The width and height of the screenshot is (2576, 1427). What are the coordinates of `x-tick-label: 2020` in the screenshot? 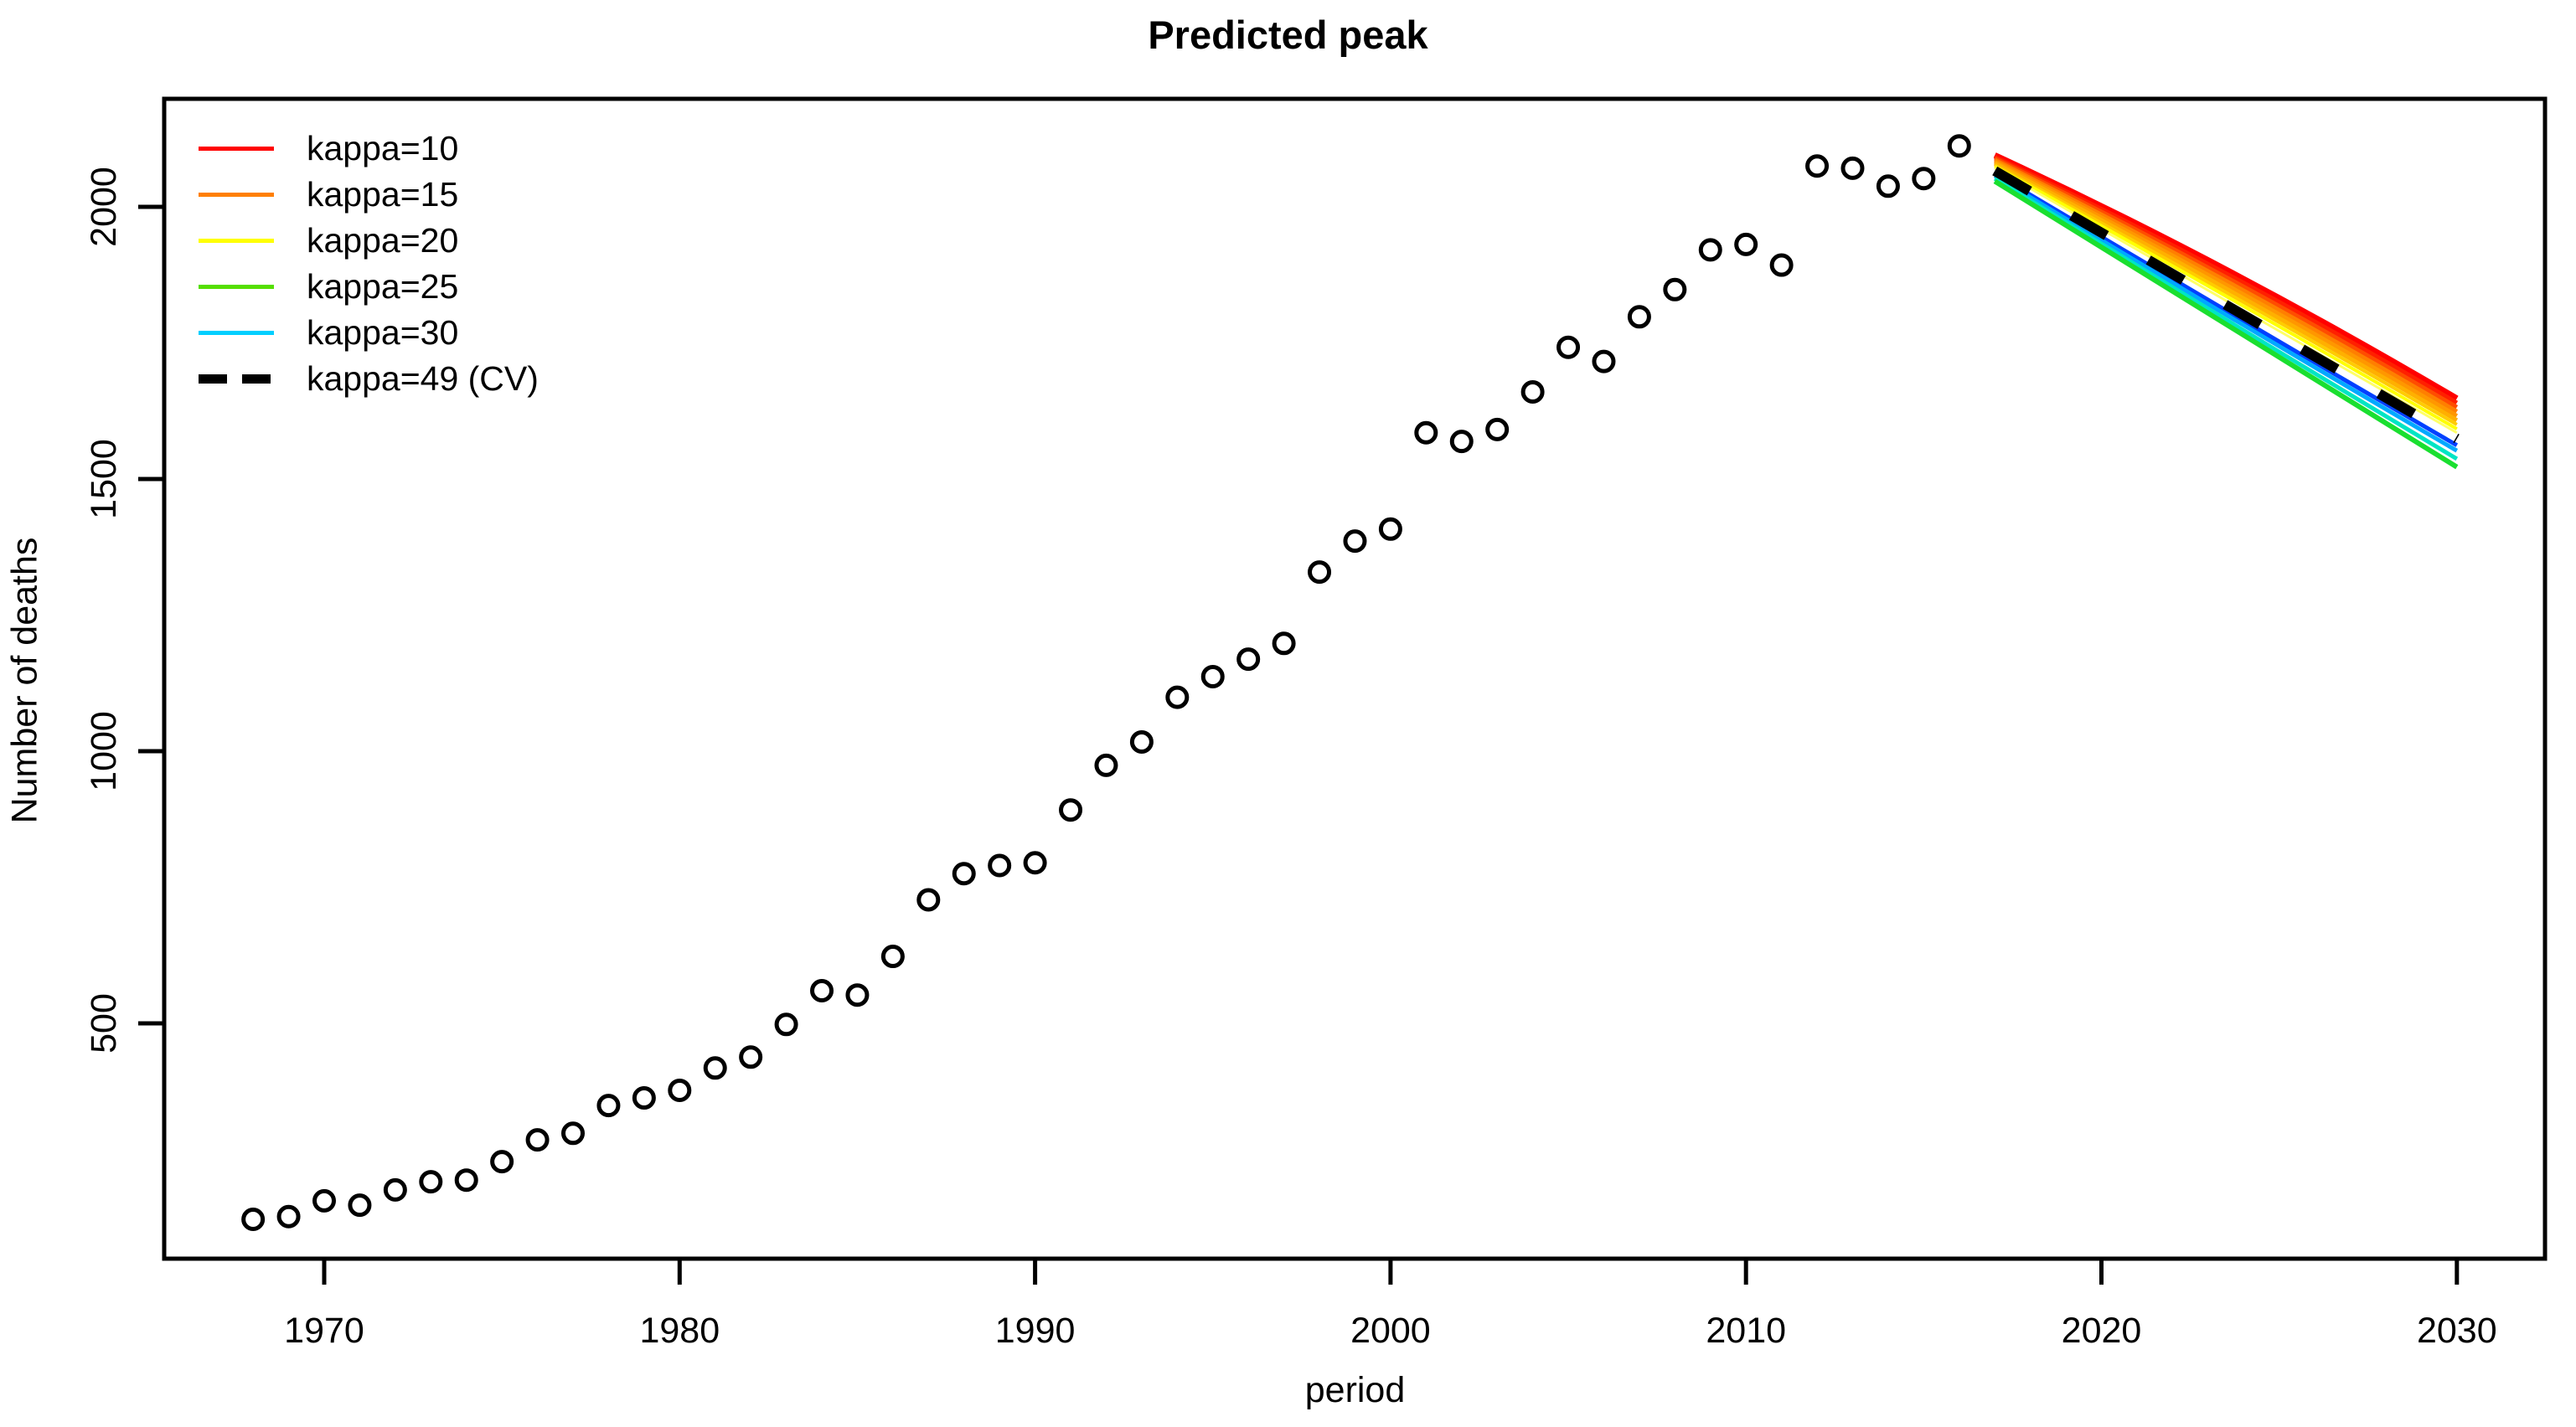 It's located at (2102, 1331).